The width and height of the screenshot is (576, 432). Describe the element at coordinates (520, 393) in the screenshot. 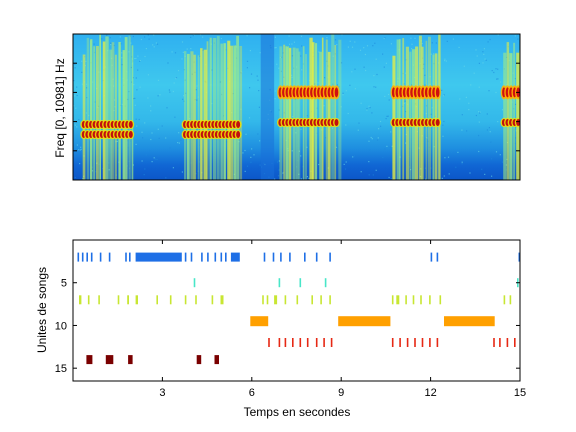

I see `x-tick-label: 15` at that location.